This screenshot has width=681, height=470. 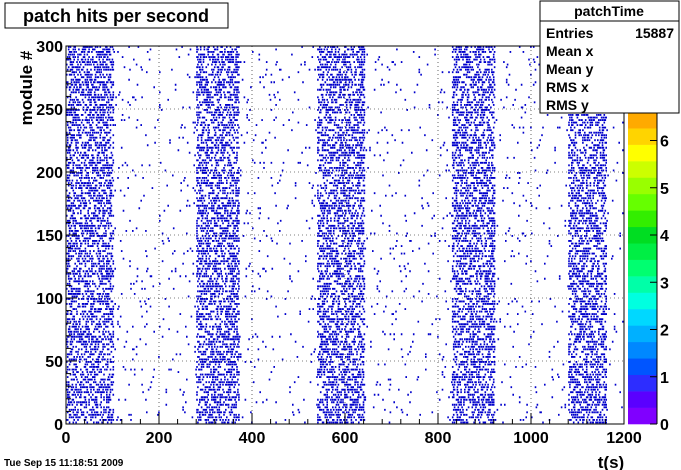 What do you see at coordinates (624, 438) in the screenshot?
I see `x-tick-label: 1200` at bounding box center [624, 438].